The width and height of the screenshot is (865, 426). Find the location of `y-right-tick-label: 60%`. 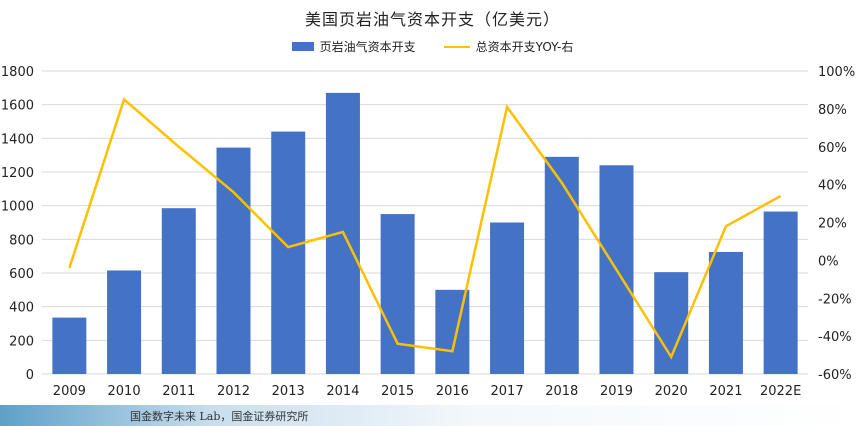

y-right-tick-label: 60% is located at coordinates (832, 148).